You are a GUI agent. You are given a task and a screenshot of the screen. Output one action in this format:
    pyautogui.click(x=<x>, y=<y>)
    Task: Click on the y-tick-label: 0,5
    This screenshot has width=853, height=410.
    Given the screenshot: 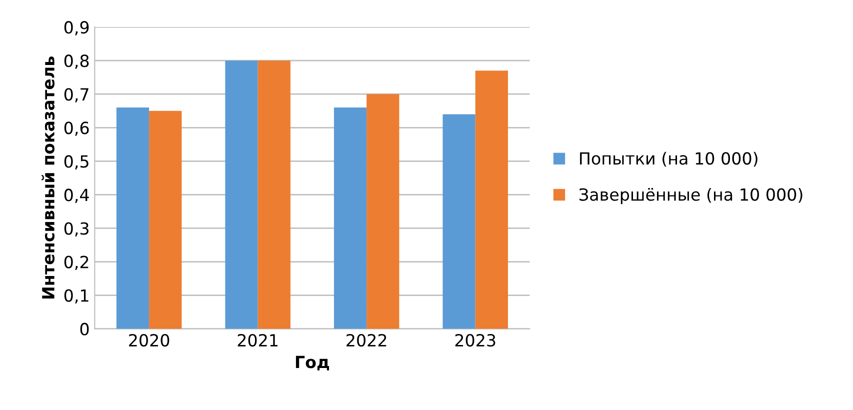 What is the action you would take?
    pyautogui.click(x=76, y=162)
    